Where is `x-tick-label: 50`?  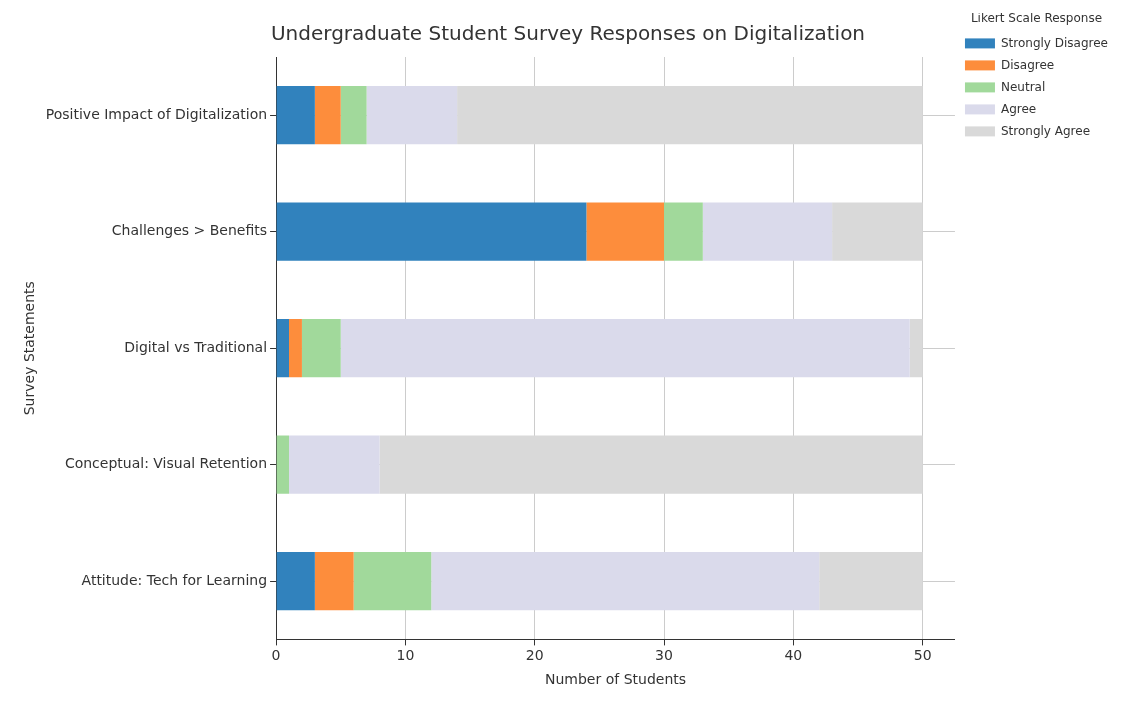
x-tick-label: 50 is located at coordinates (922, 655).